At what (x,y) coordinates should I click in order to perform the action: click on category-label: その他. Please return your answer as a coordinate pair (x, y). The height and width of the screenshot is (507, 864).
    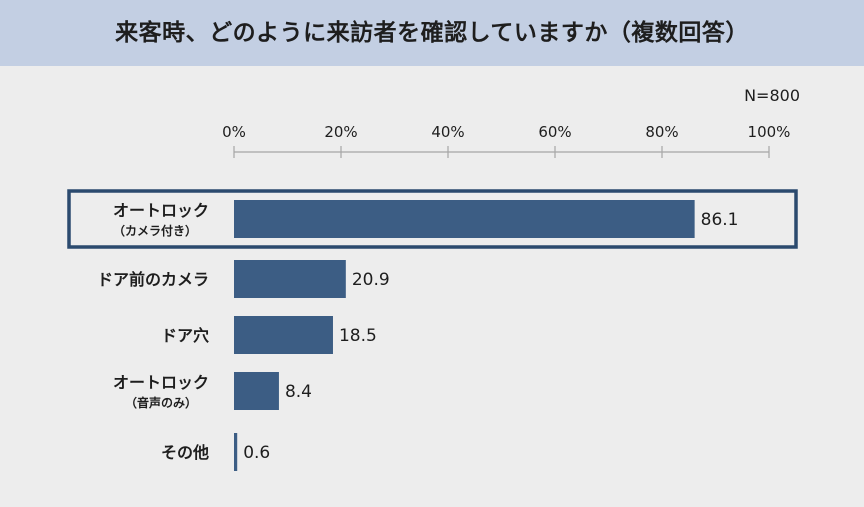
    Looking at the image, I should click on (185, 452).